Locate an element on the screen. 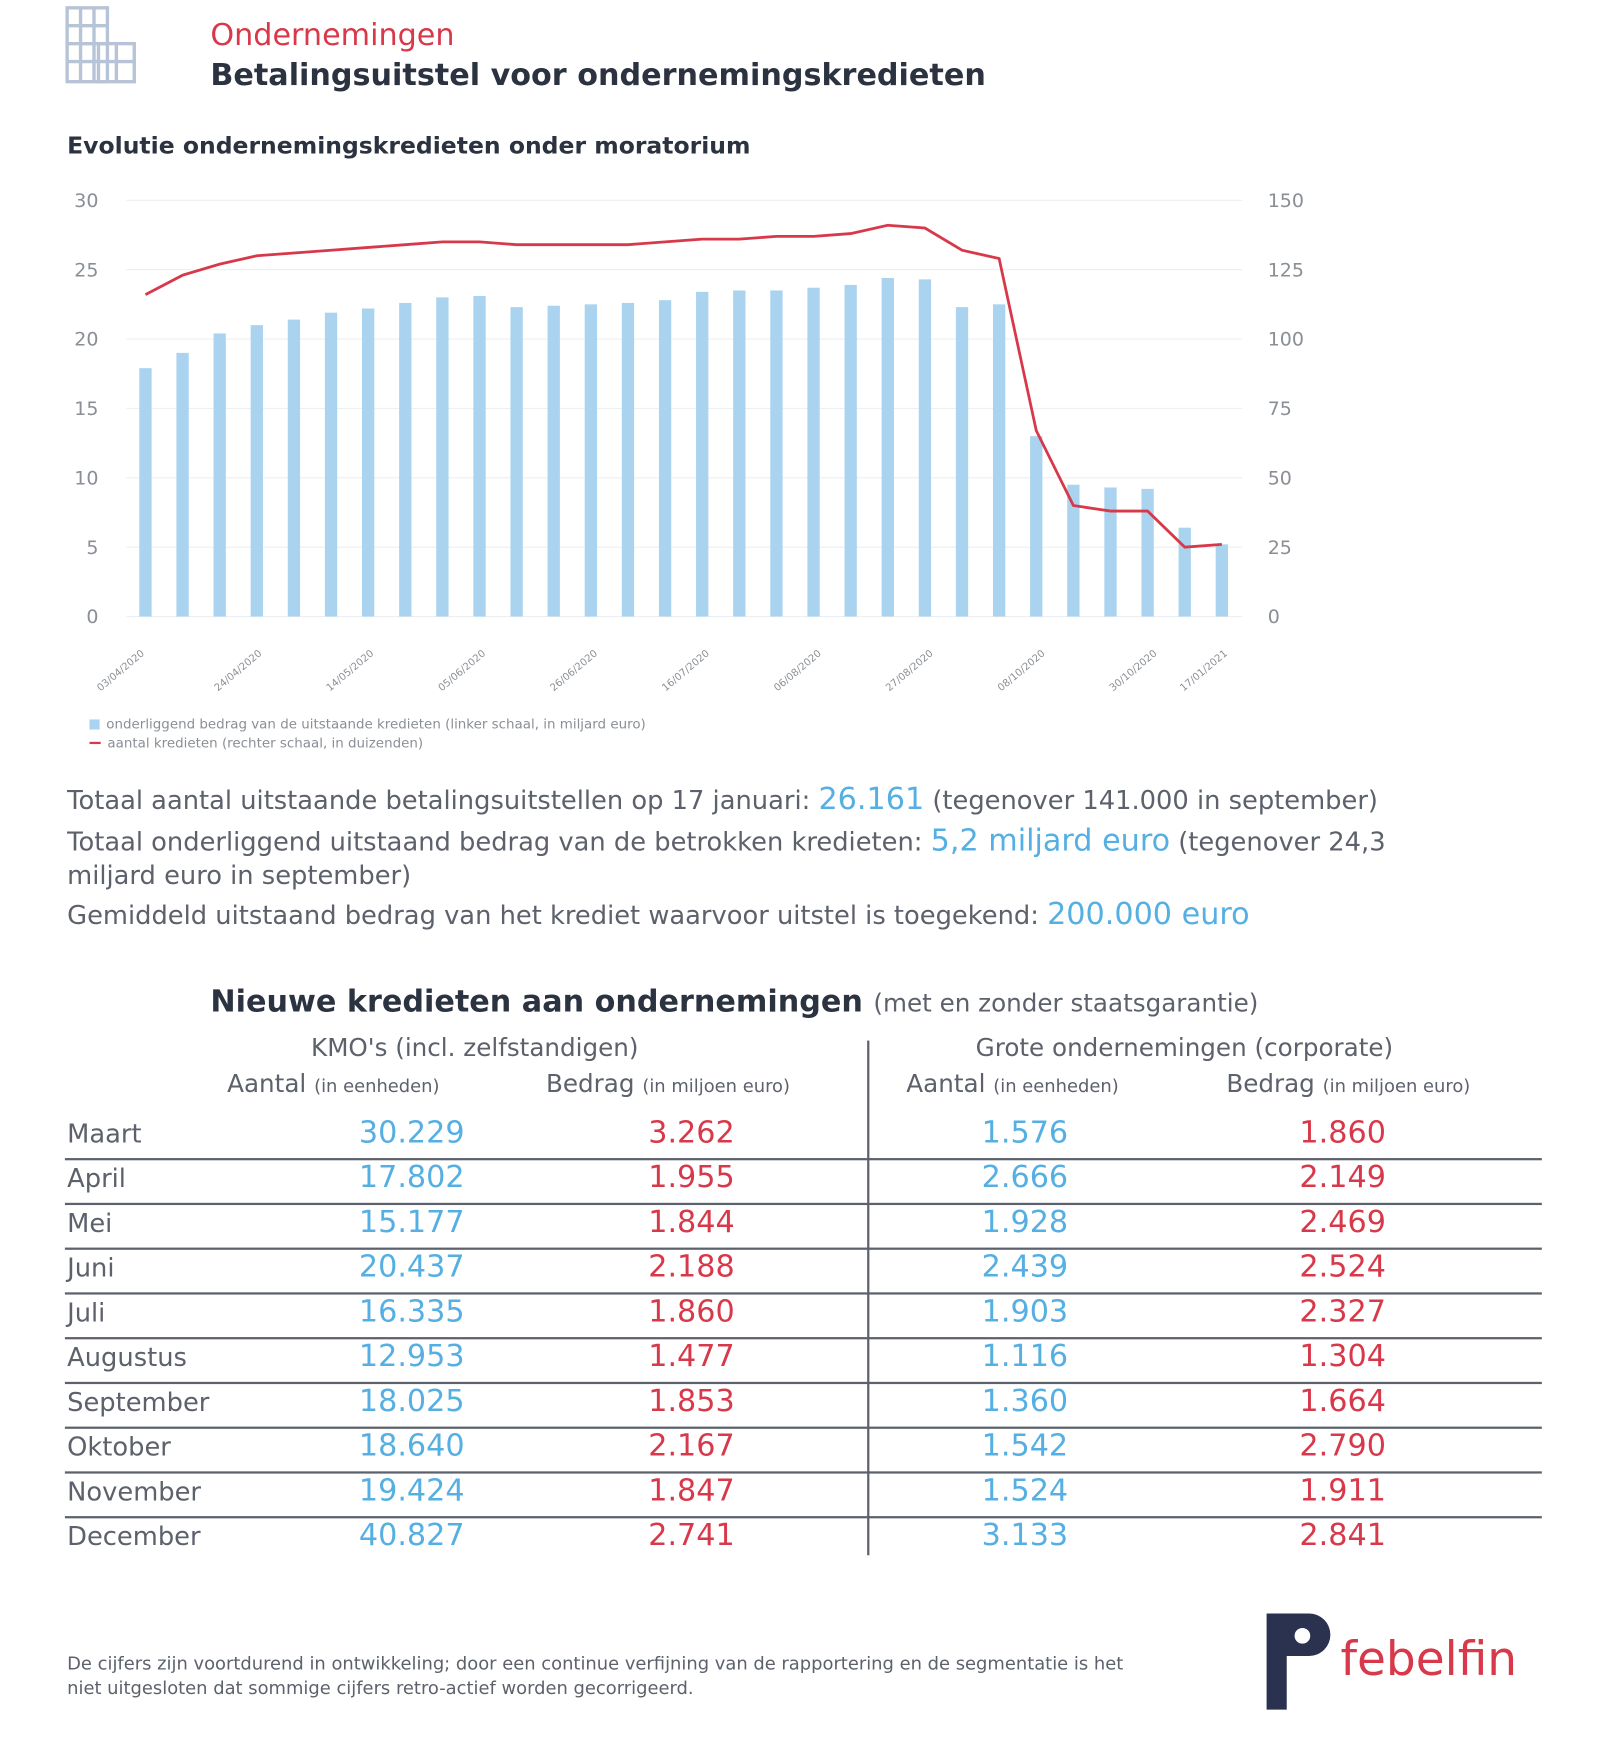  cell-grote-bedrag: 2.841 is located at coordinates (1342, 1536).